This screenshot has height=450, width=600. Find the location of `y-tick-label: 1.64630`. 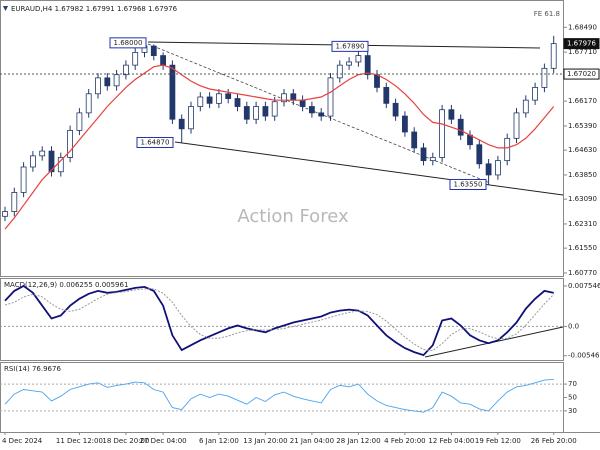

y-tick-label: 1.64630 is located at coordinates (582, 150).